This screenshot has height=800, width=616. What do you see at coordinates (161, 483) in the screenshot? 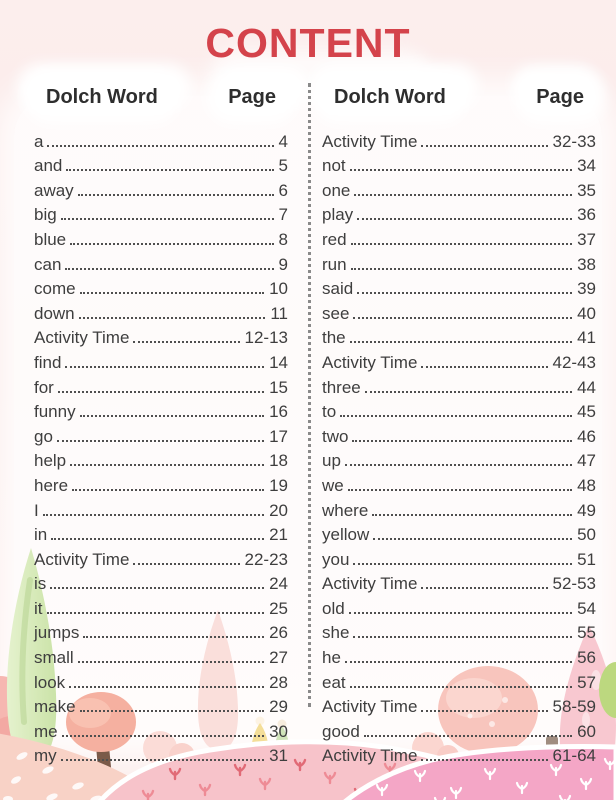
I see `toc-row: here 19` at bounding box center [161, 483].